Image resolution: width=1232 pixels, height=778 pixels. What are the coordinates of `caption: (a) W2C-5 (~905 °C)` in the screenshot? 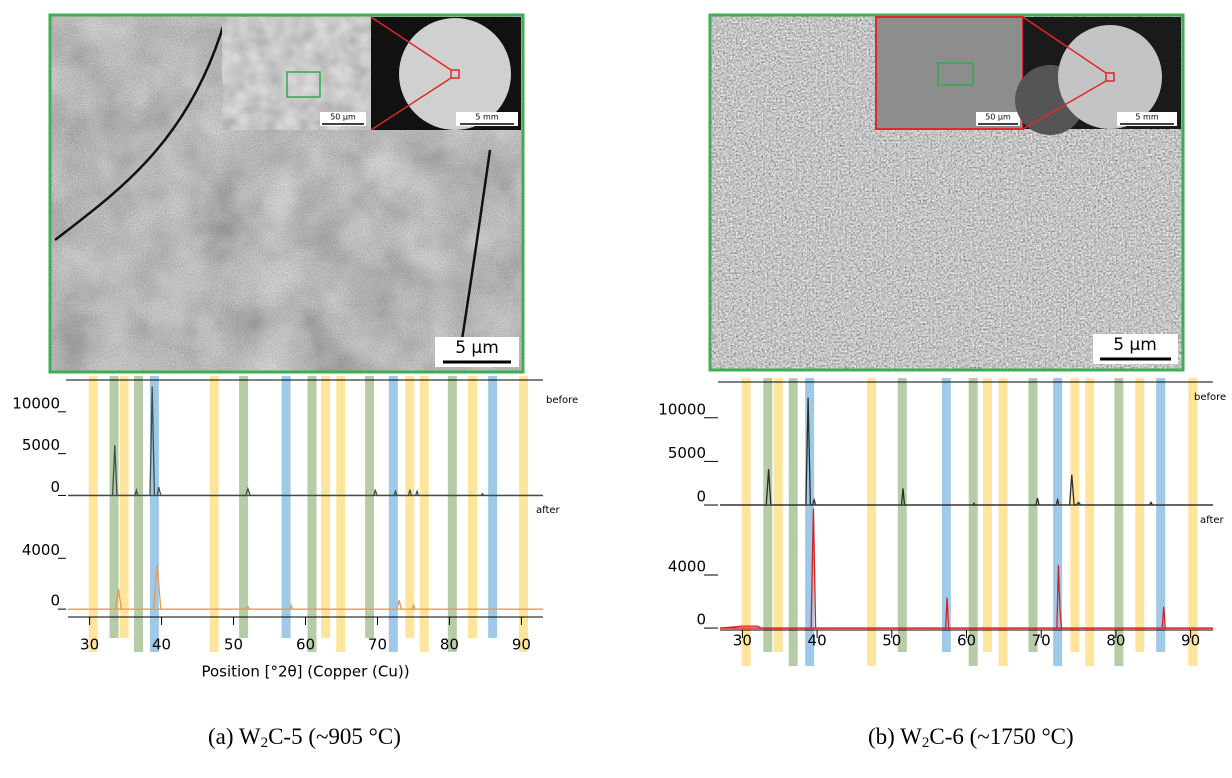 It's located at (304, 738).